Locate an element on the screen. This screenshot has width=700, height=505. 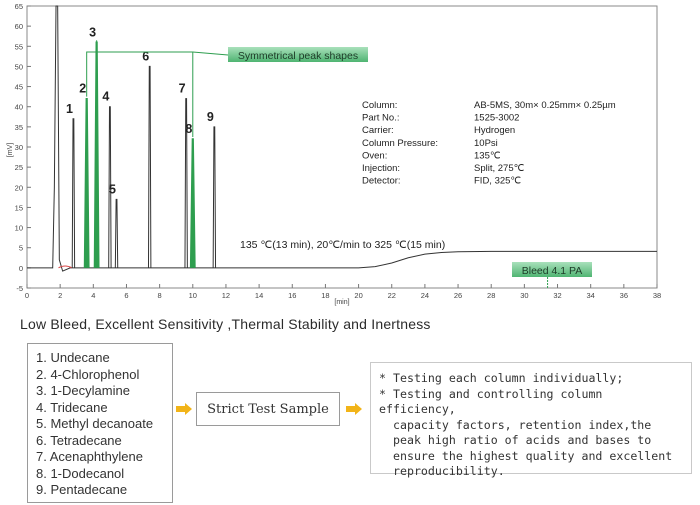
compound-item: 3. 1-Decylamine is located at coordinates (83, 390).